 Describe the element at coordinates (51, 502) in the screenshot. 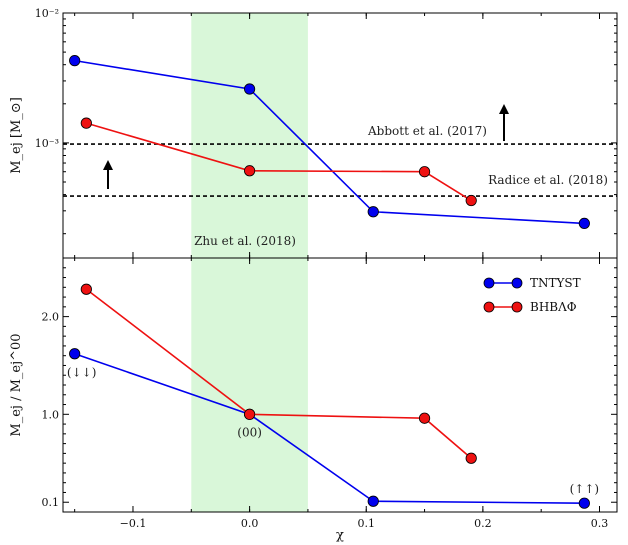

I see `y-tick-label-bottom-1: 0.1` at that location.